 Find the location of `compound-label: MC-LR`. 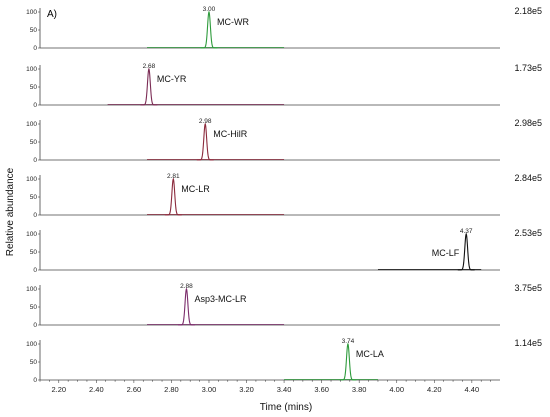

compound-label: MC-LR is located at coordinates (195, 189).